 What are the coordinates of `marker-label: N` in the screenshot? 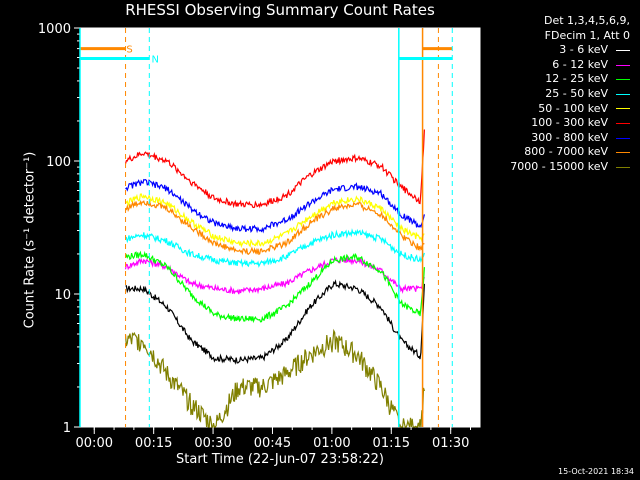 It's located at (155, 59).